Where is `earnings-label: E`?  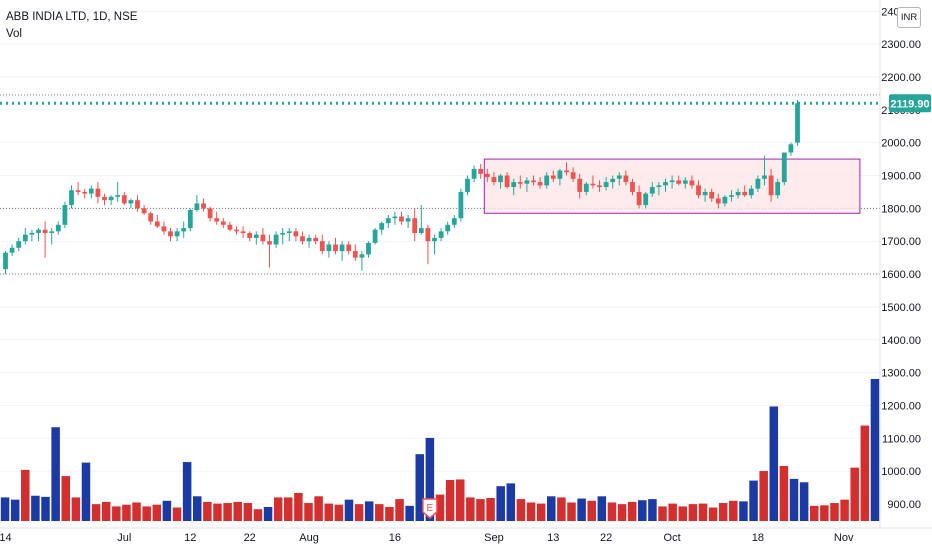
earnings-label: E is located at coordinates (430, 508).